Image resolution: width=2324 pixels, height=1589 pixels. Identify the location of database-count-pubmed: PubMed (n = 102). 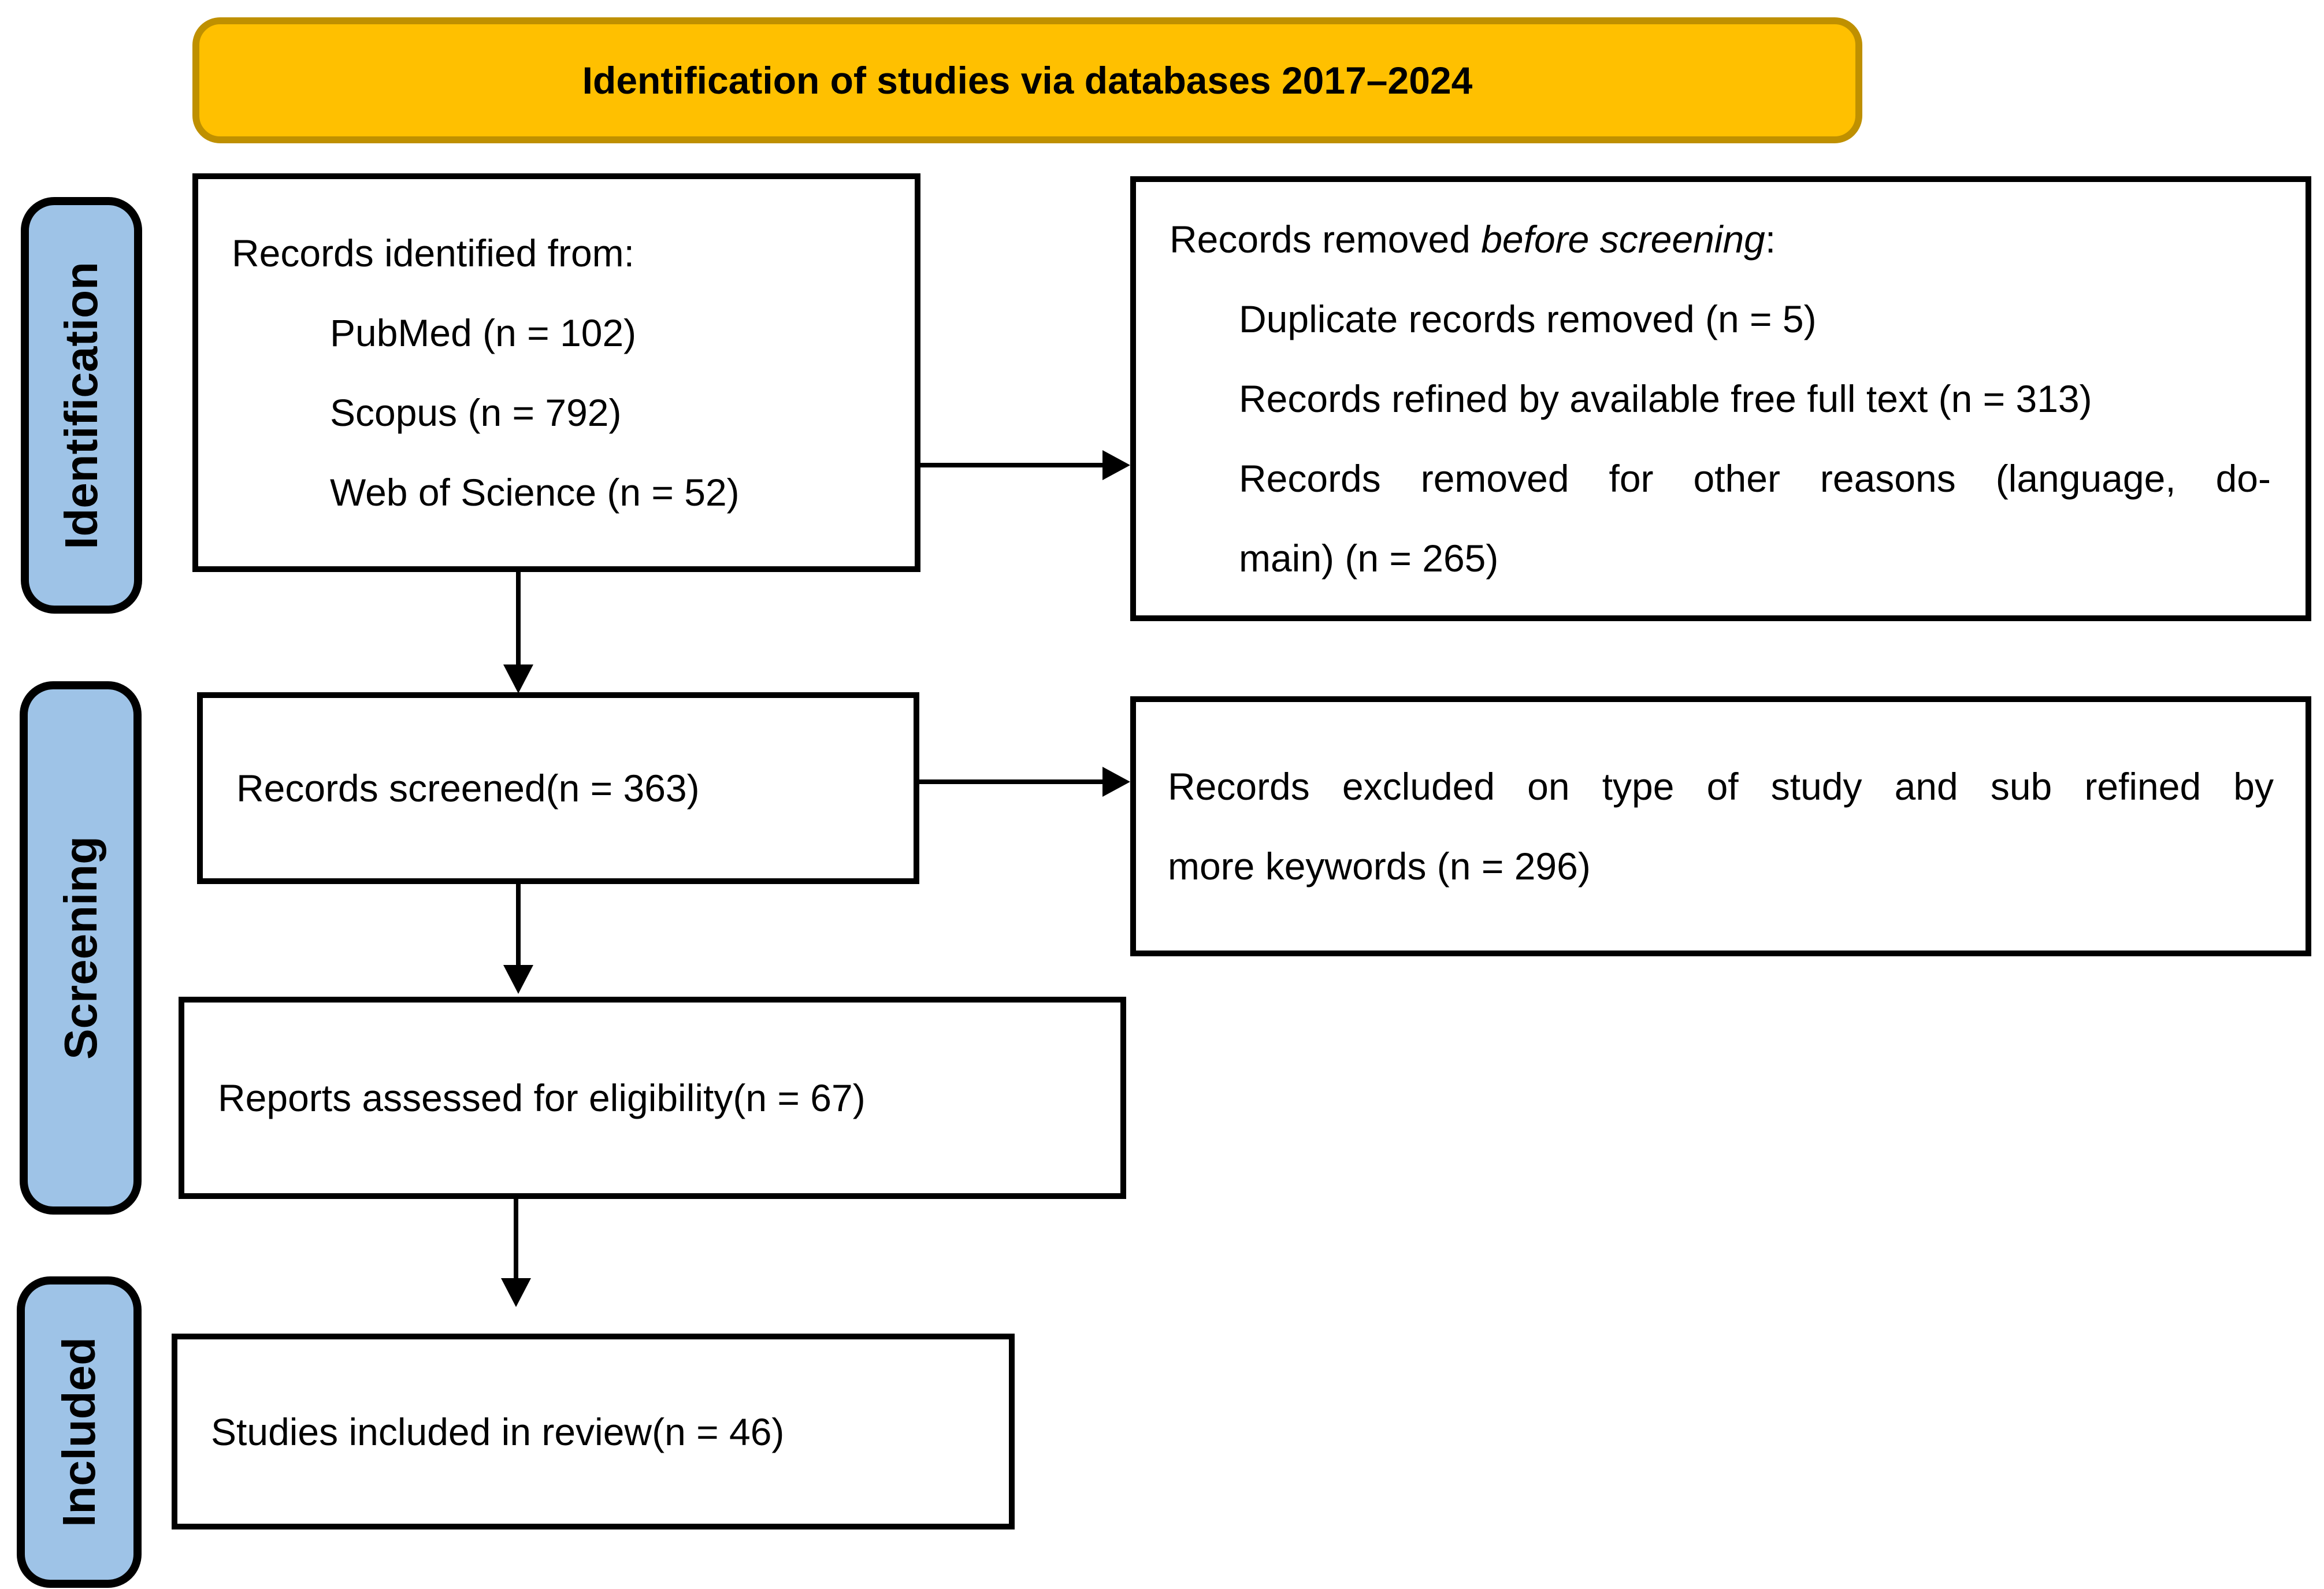
(483, 332).